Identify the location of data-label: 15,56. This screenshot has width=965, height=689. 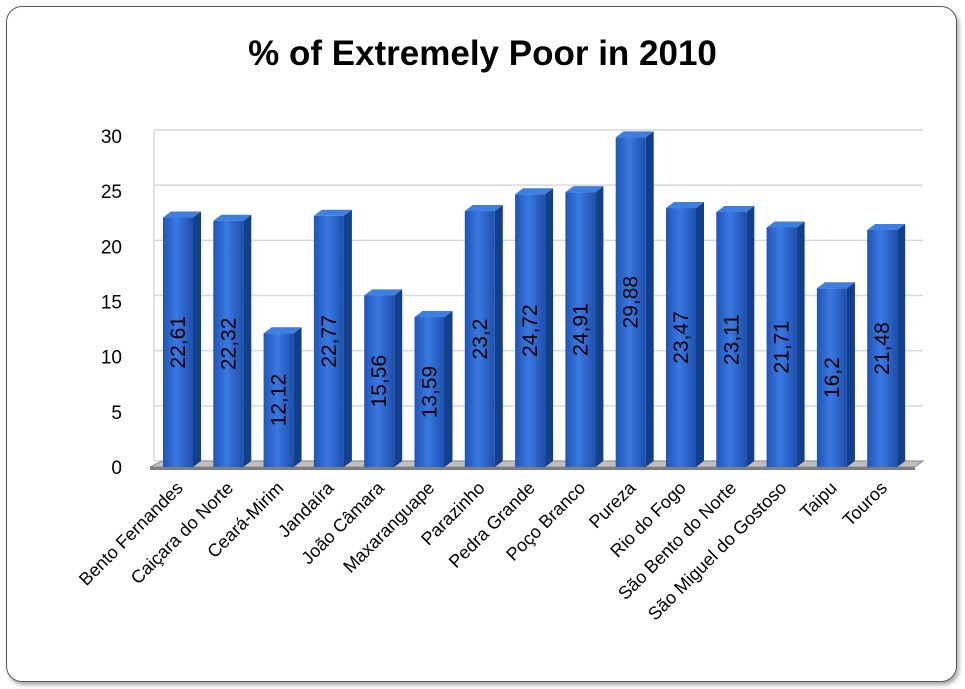
(379, 381).